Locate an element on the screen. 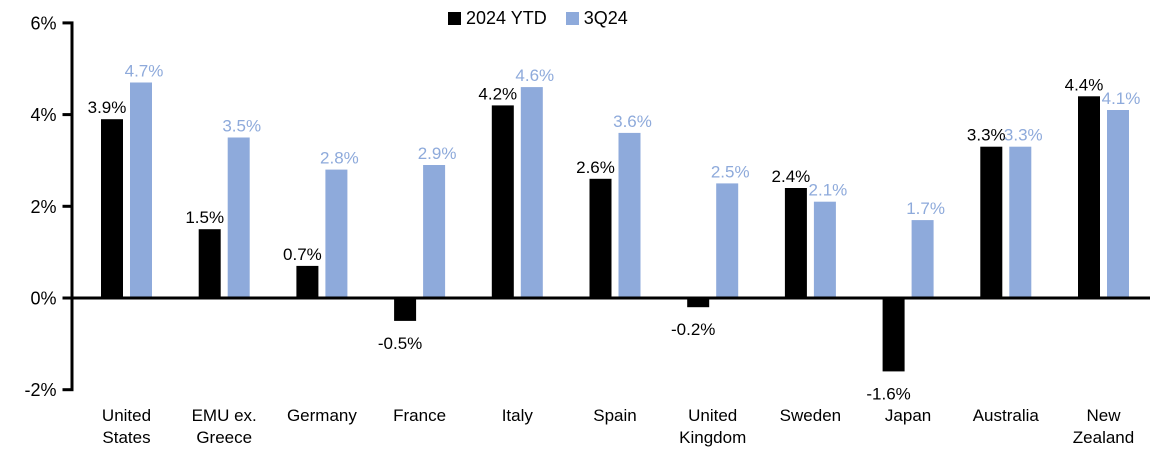 Image resolution: width=1152 pixels, height=465 pixels. bar-2024-ytd-australia is located at coordinates (991, 222).